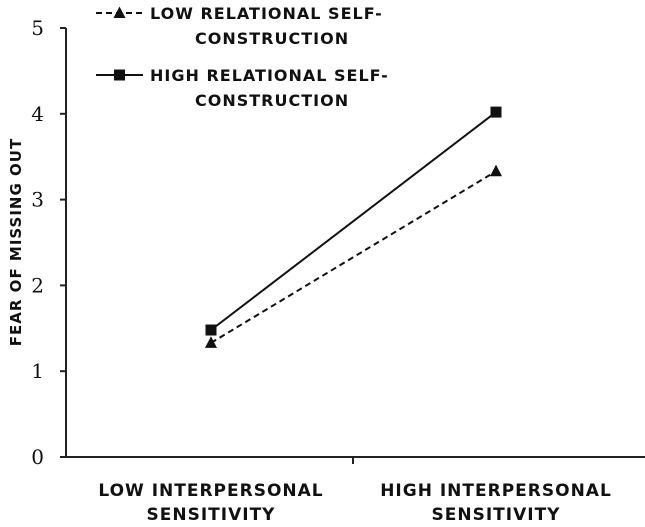 This screenshot has width=645, height=527. I want to click on legend-marker-triangle, so click(119, 12).